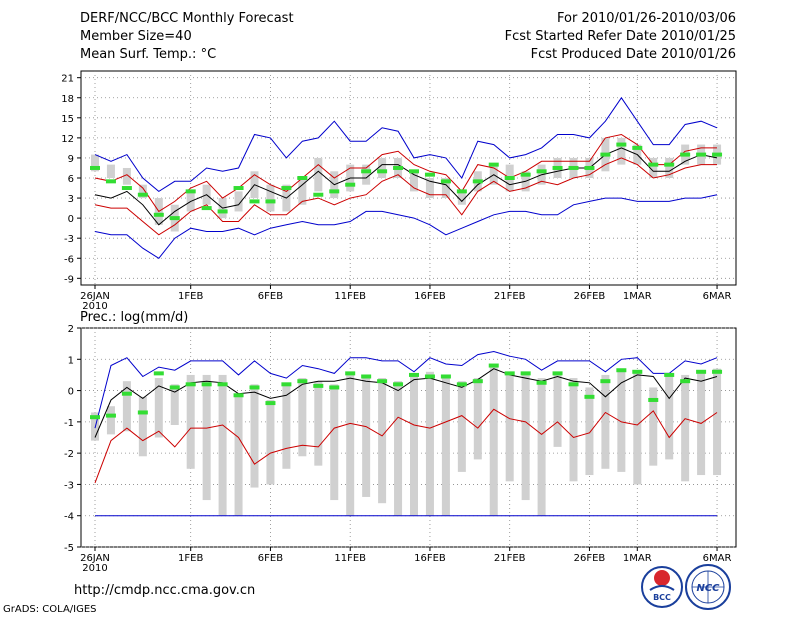 The height and width of the screenshot is (618, 800). I want to click on produced-date: Fcst Produced Date 2010/01/26, so click(633, 54).